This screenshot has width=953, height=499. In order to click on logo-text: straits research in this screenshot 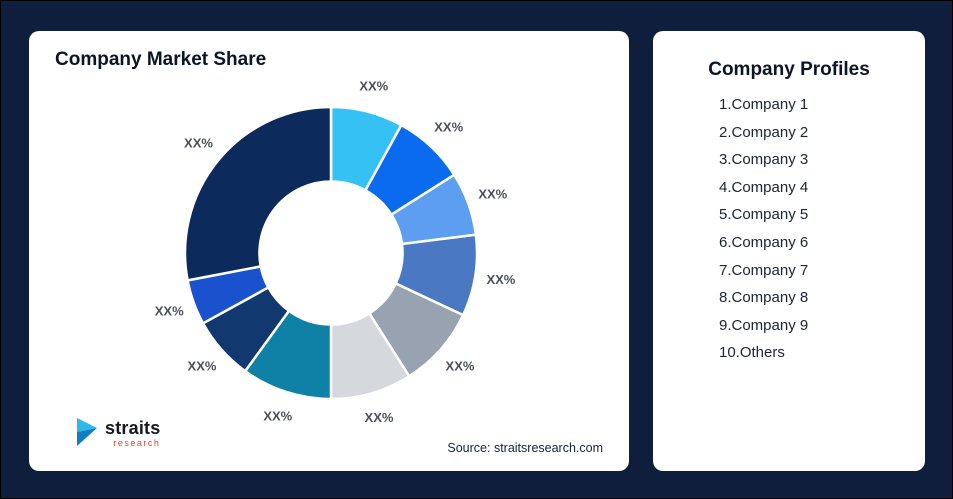, I will do `click(132, 433)`.